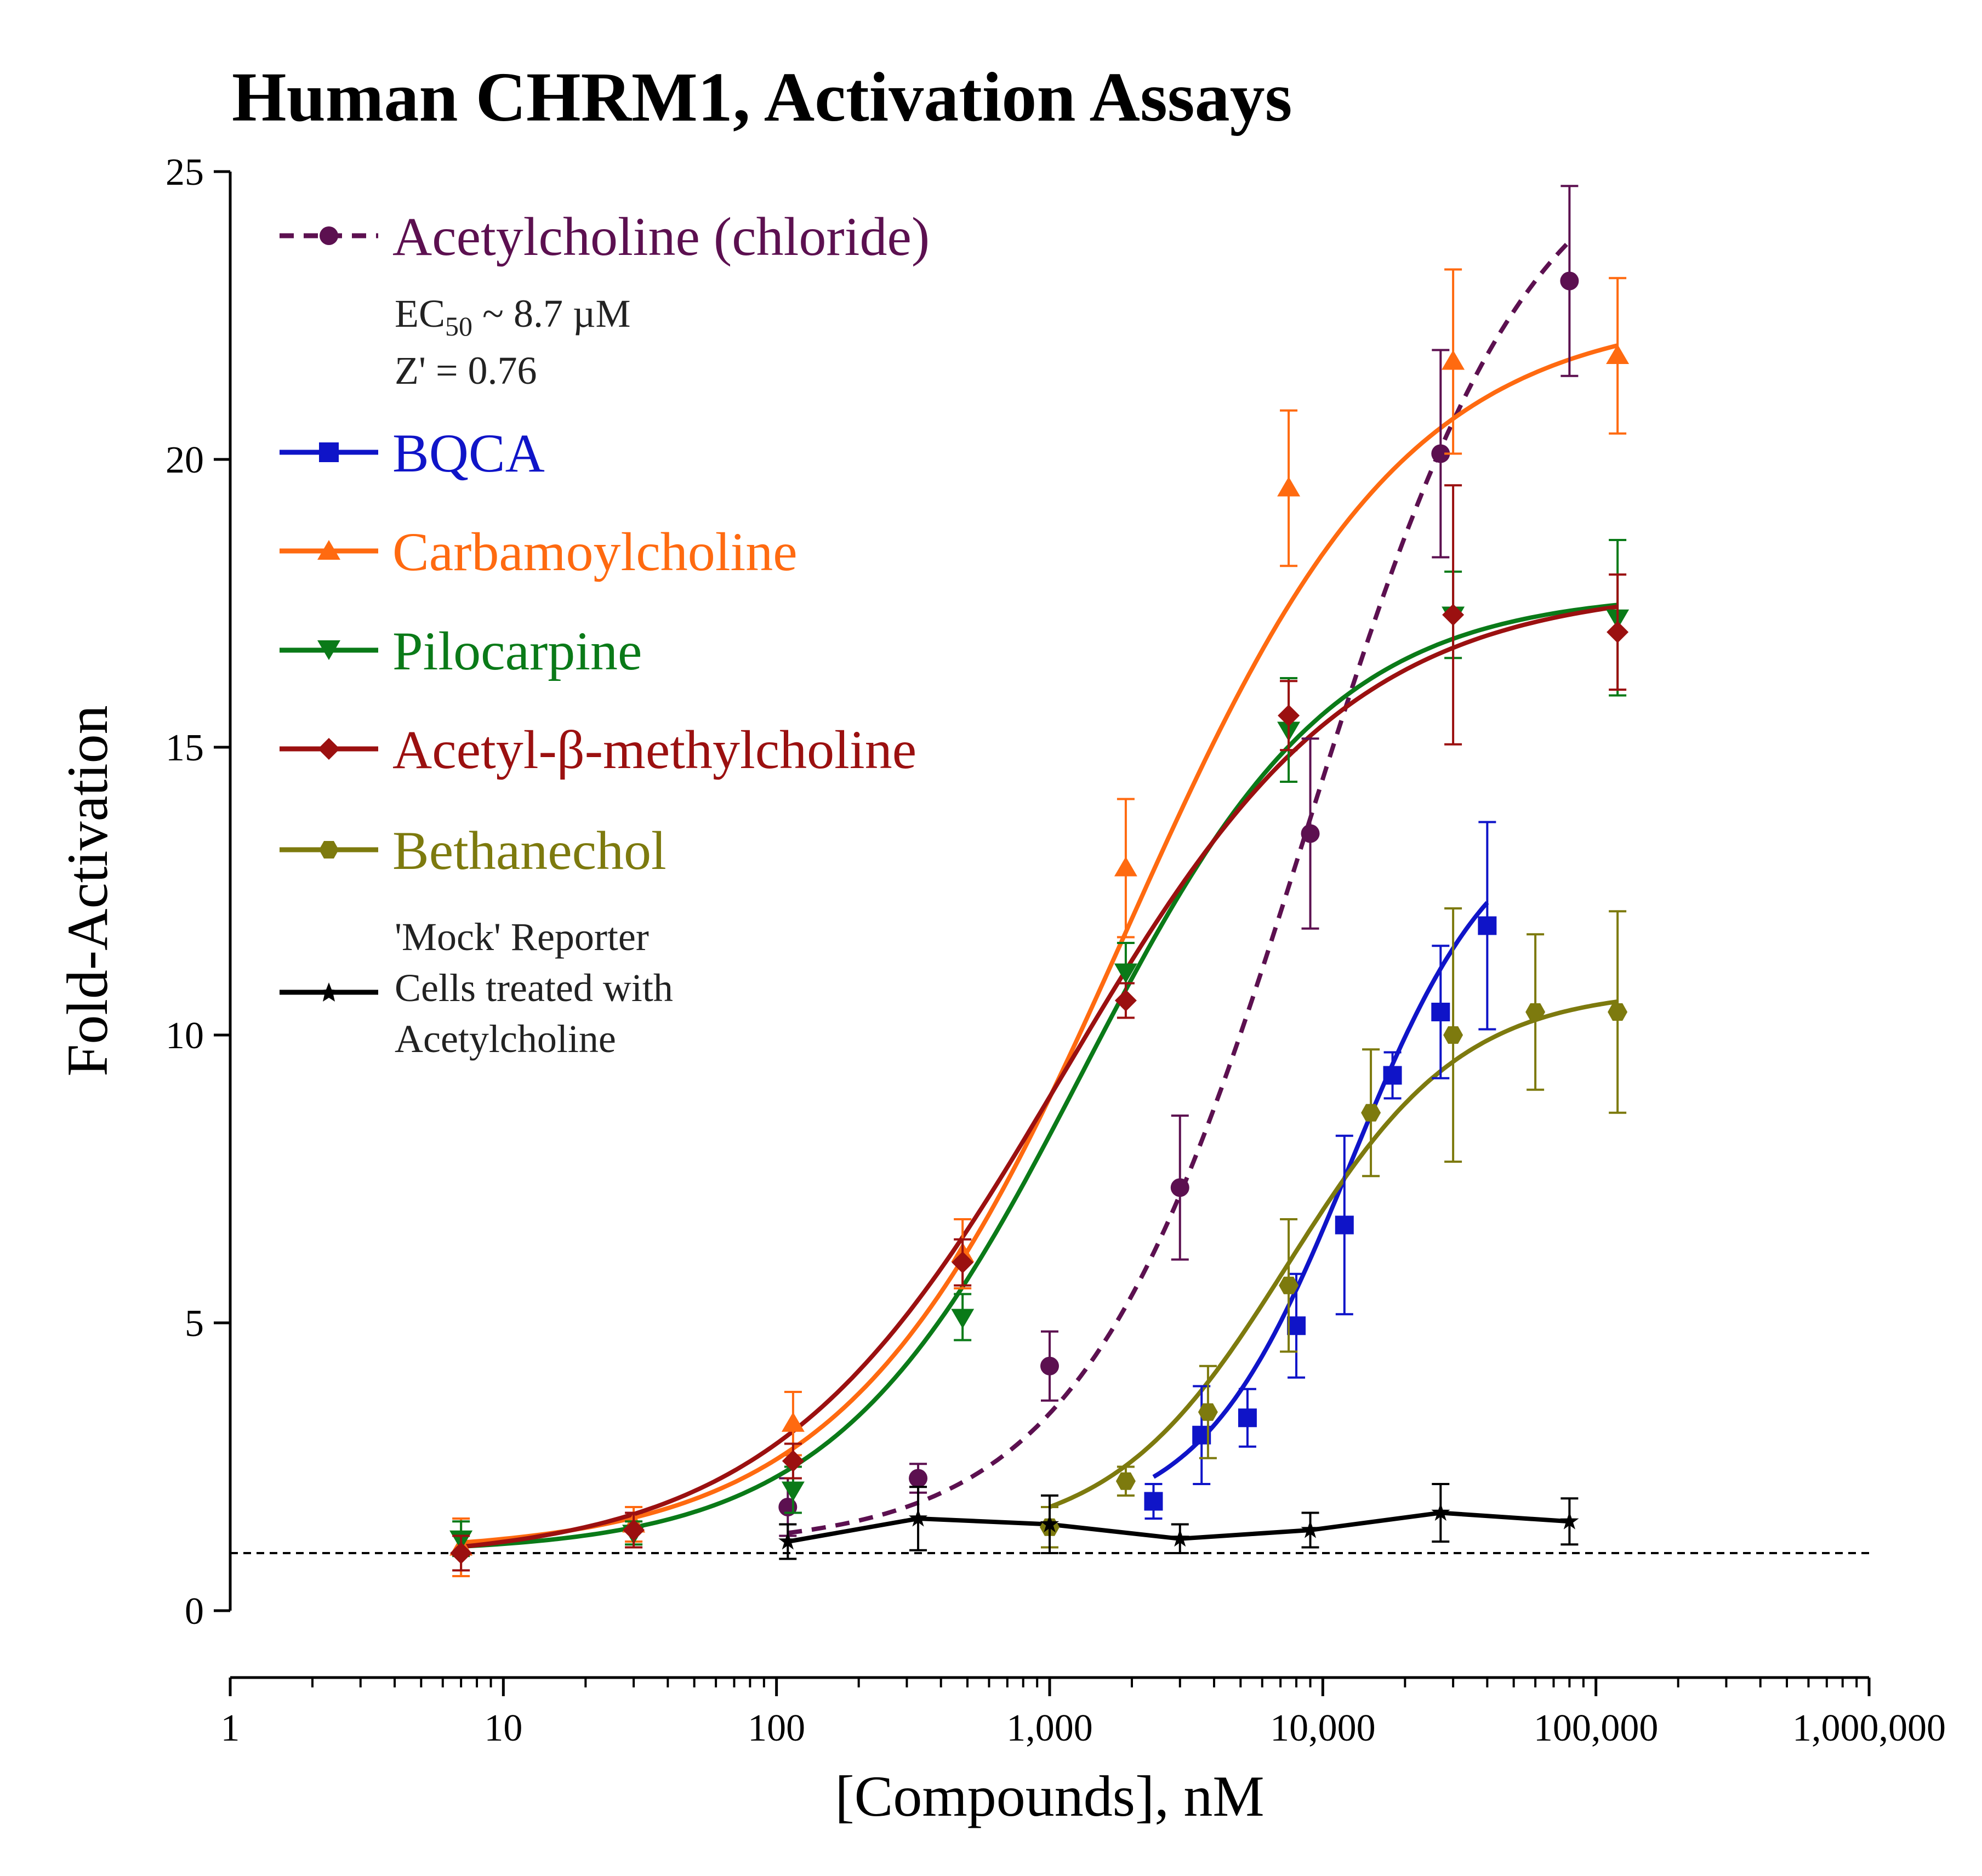 This screenshot has width=1982, height=1876. I want to click on legend-marker-carbamoylcholine, so click(328, 550).